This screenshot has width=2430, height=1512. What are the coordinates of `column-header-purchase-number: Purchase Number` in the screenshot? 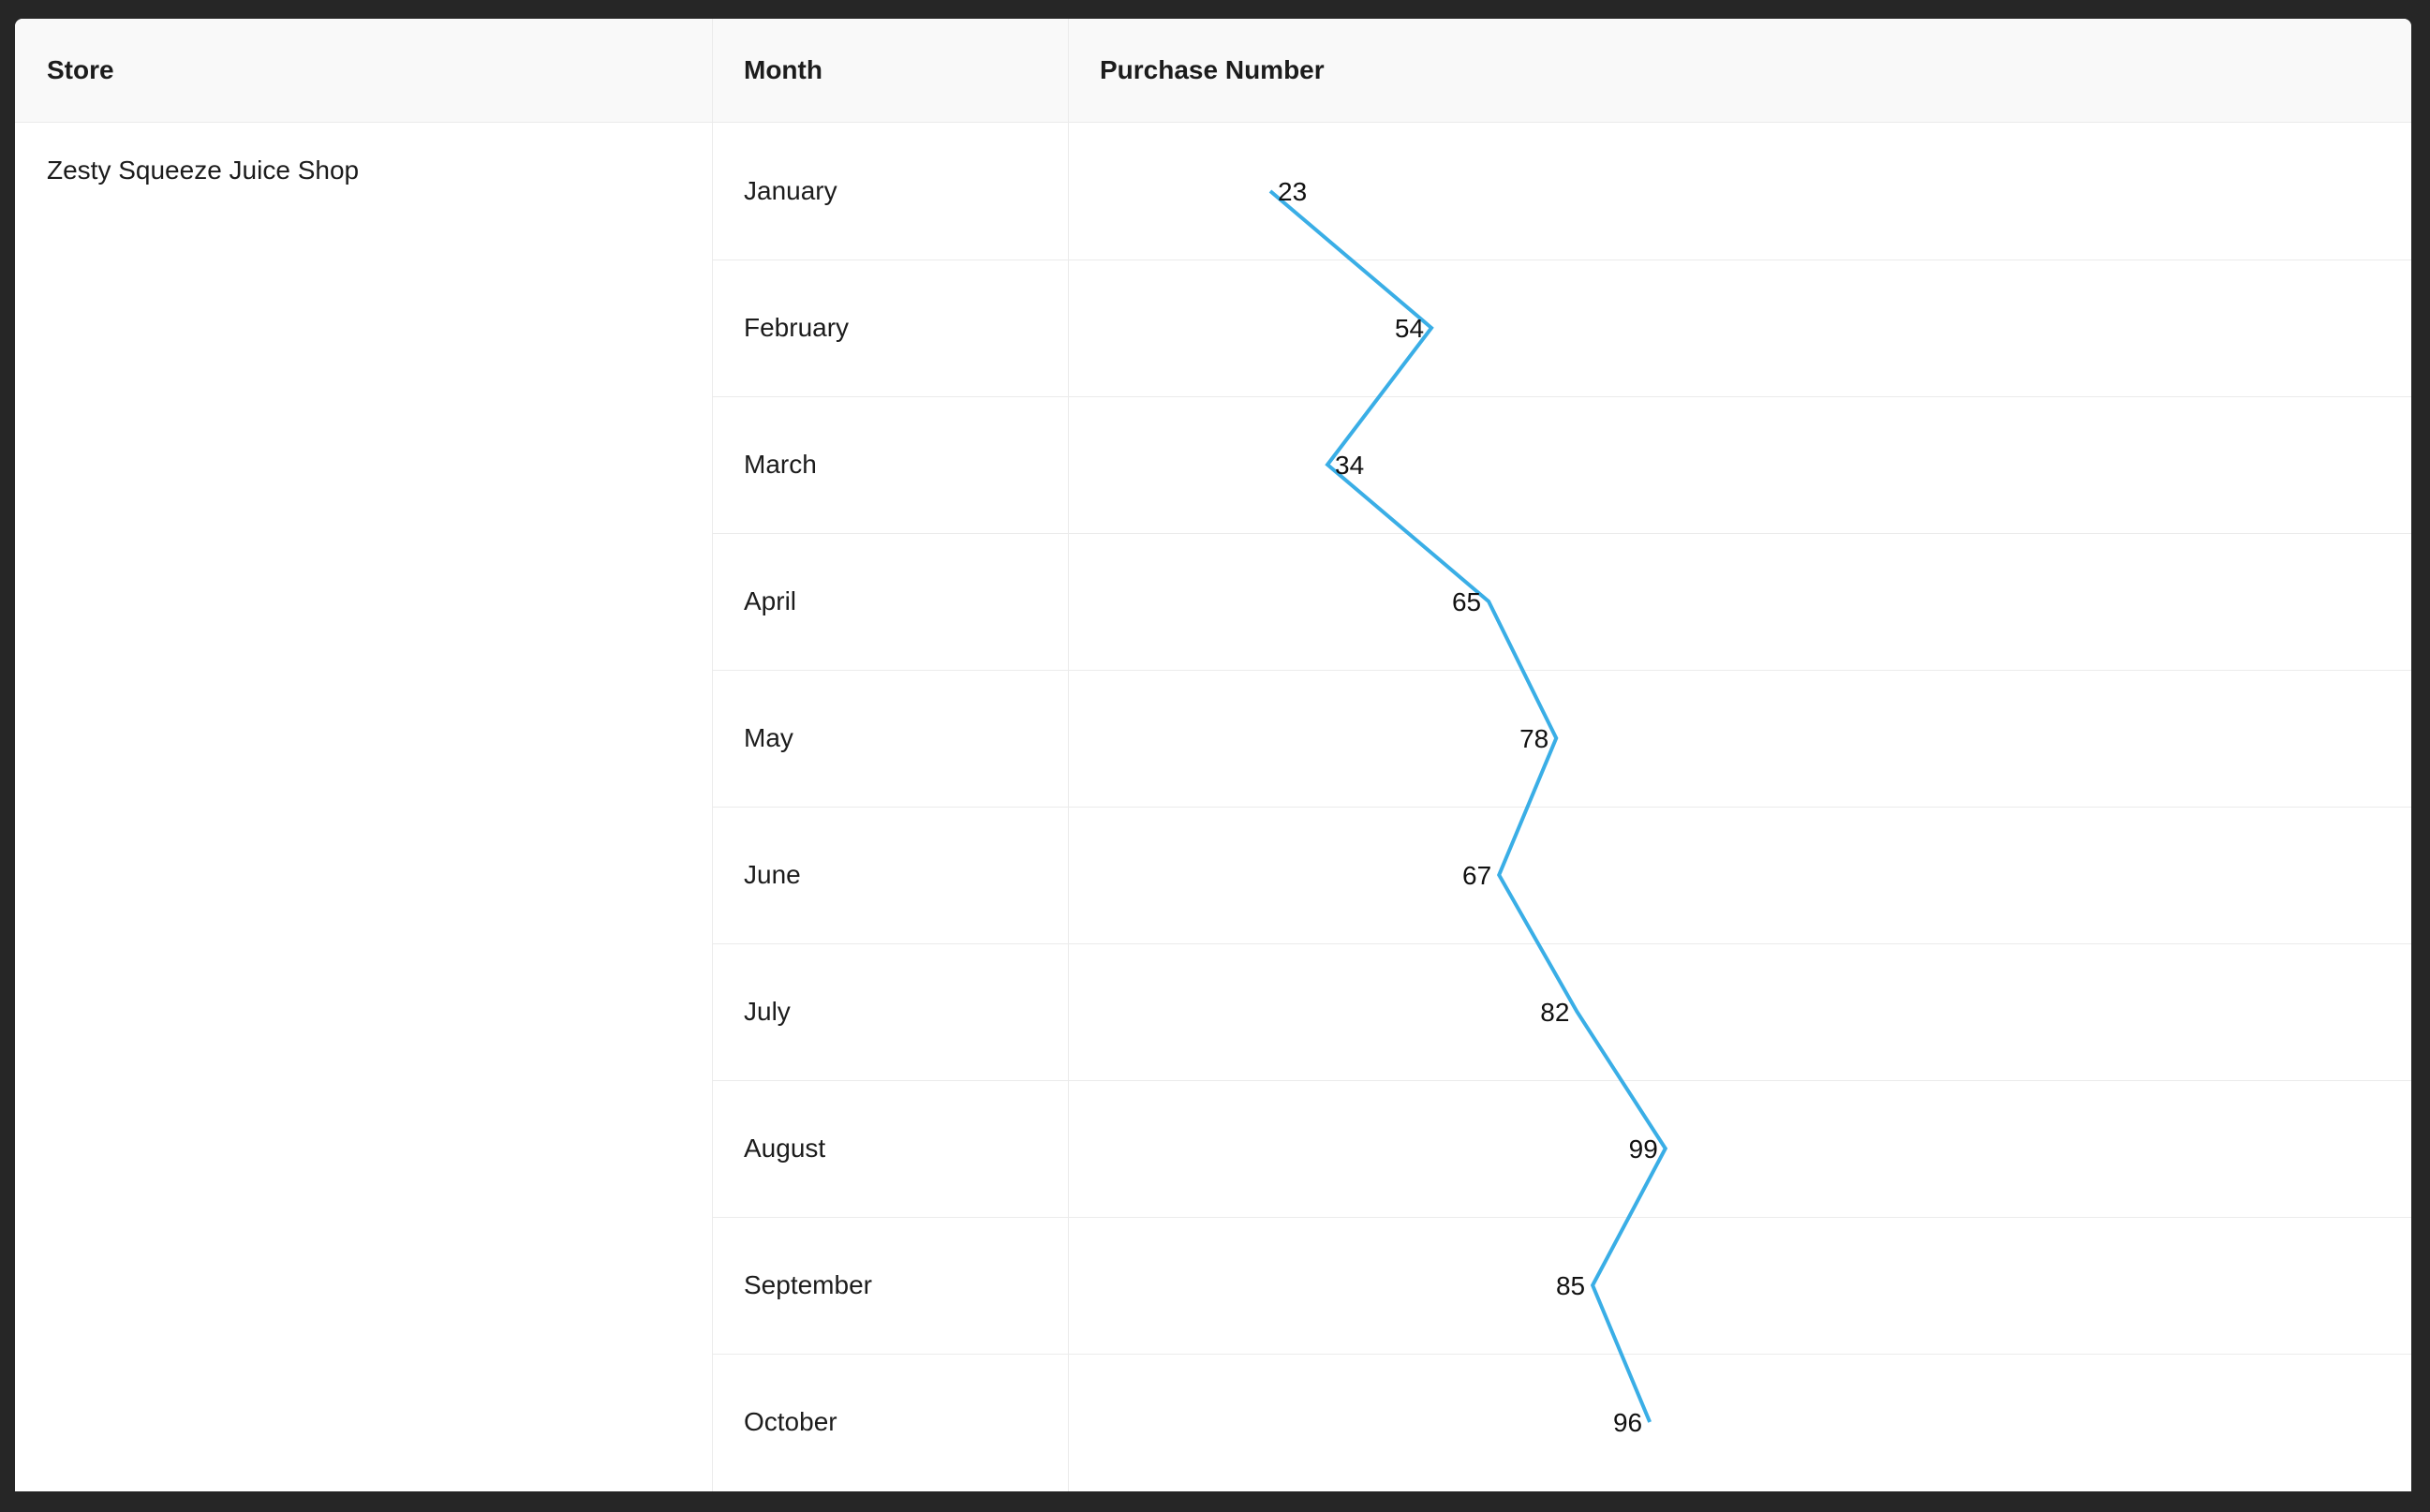 It's located at (1212, 69).